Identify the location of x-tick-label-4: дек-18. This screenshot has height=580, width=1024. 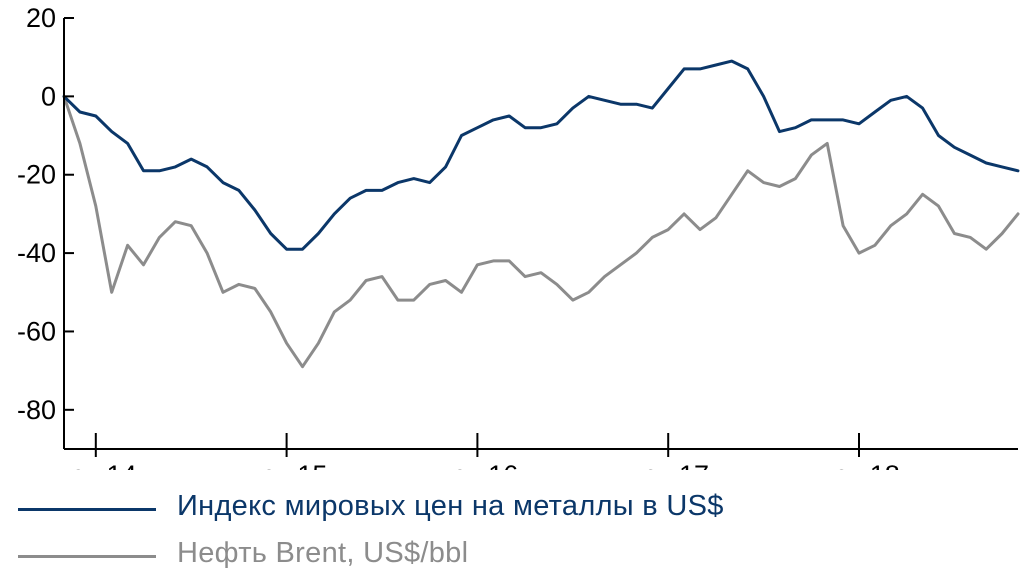
(859, 465).